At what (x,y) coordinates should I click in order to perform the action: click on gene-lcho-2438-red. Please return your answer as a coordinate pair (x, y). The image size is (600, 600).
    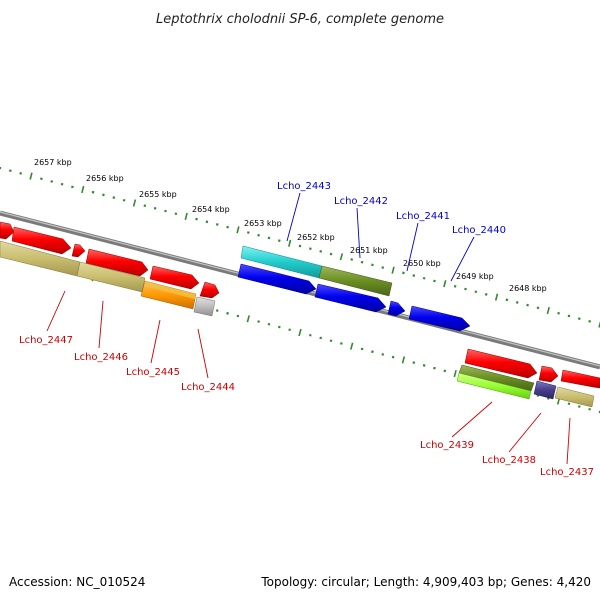
    Looking at the image, I should click on (548, 374).